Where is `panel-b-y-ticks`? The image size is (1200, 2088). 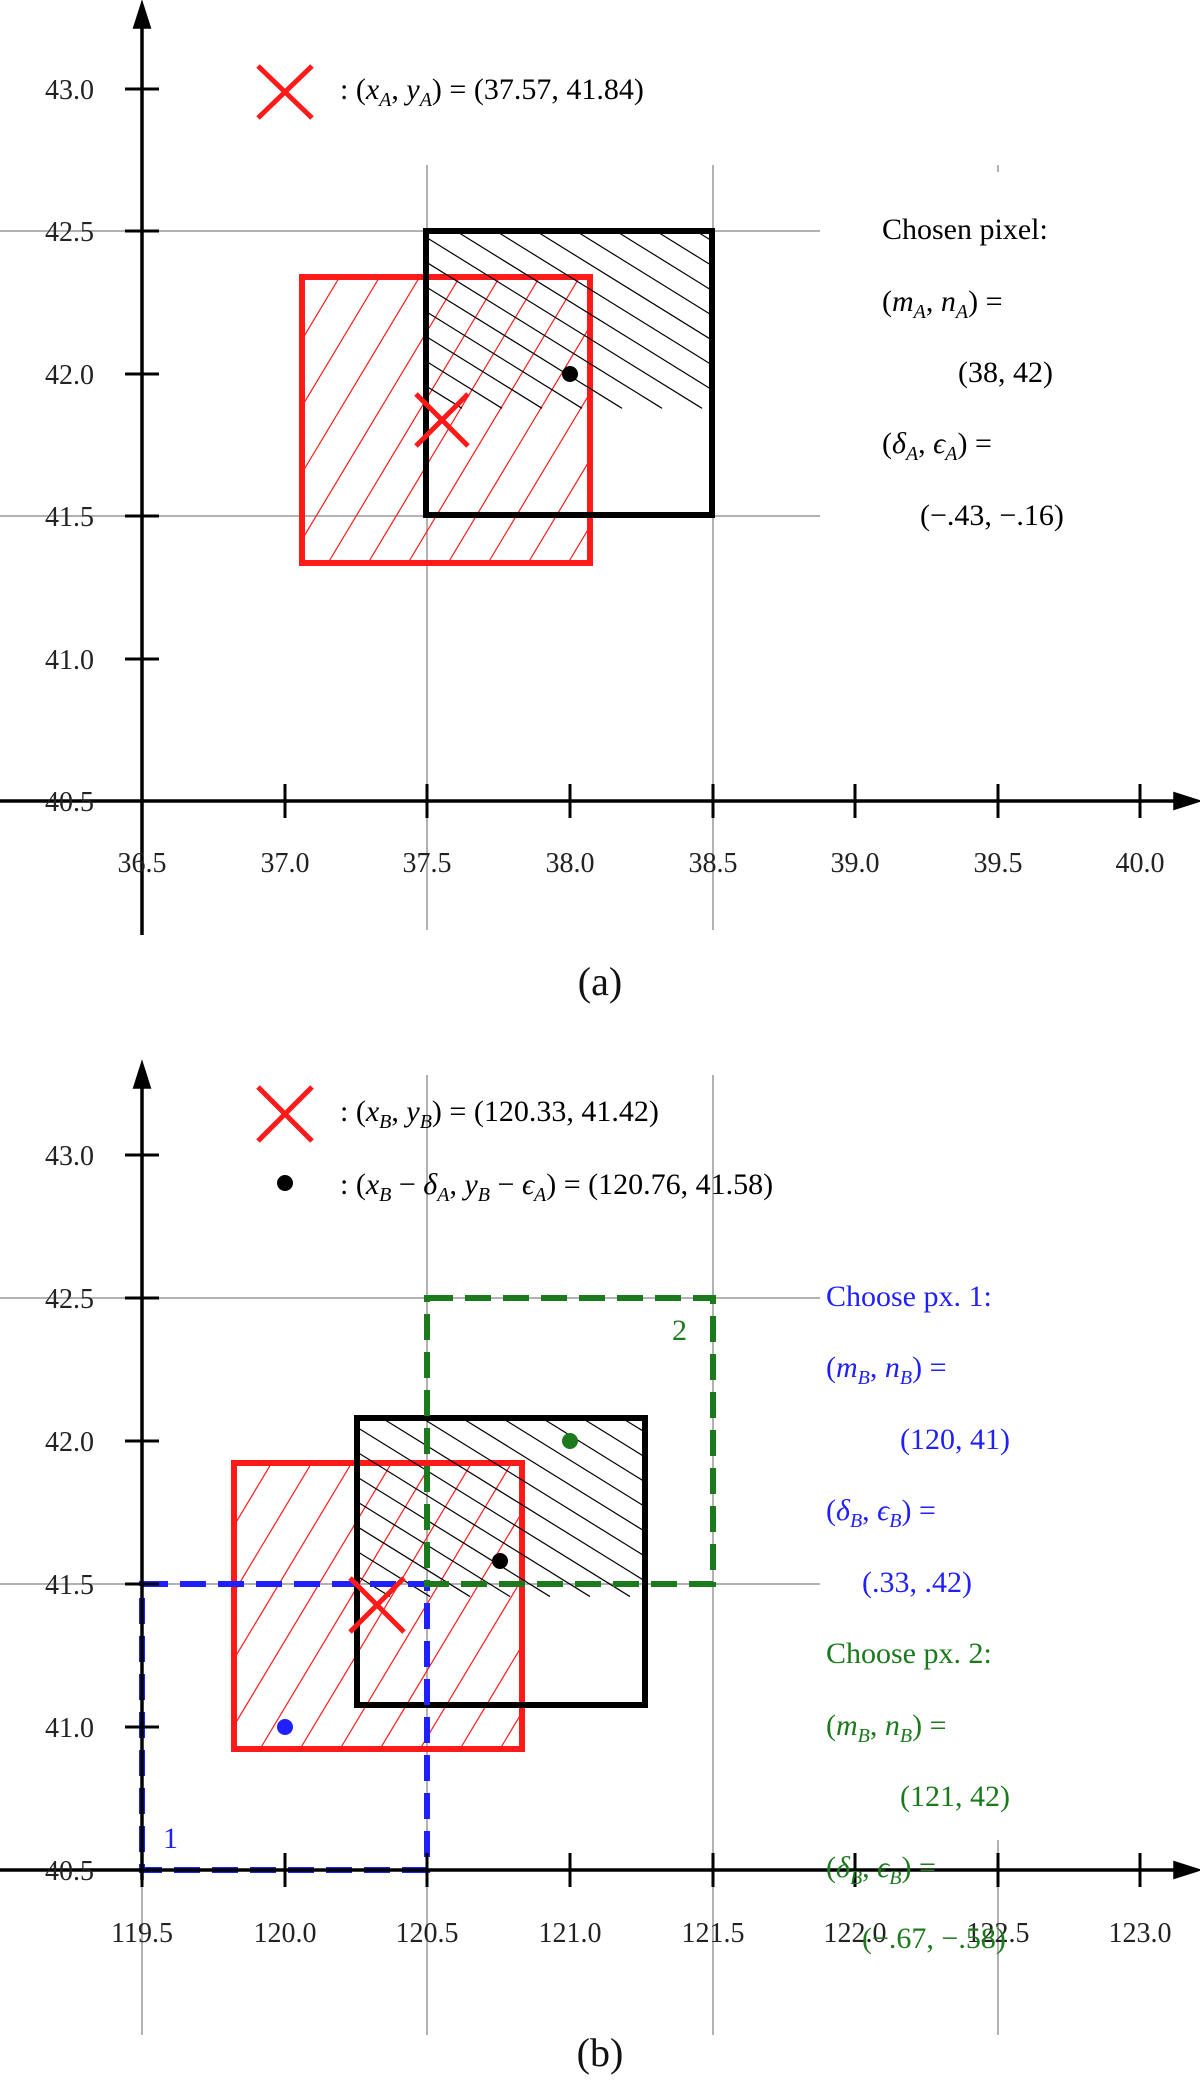 panel-b-y-ticks is located at coordinates (142, 1512).